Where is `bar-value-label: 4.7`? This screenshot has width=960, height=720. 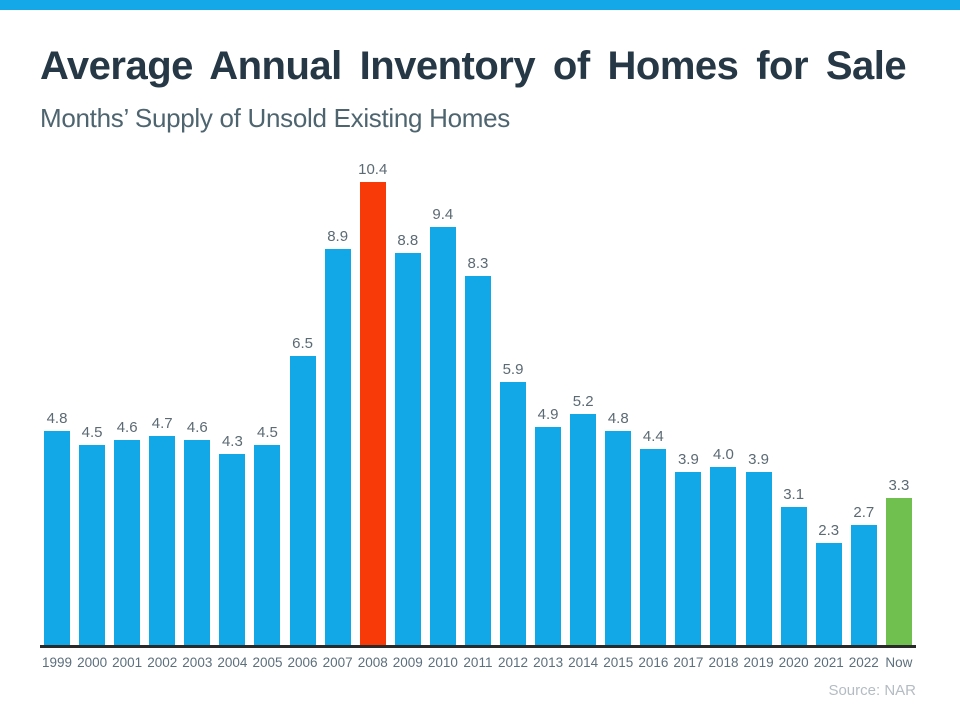
bar-value-label: 4.7 is located at coordinates (162, 423).